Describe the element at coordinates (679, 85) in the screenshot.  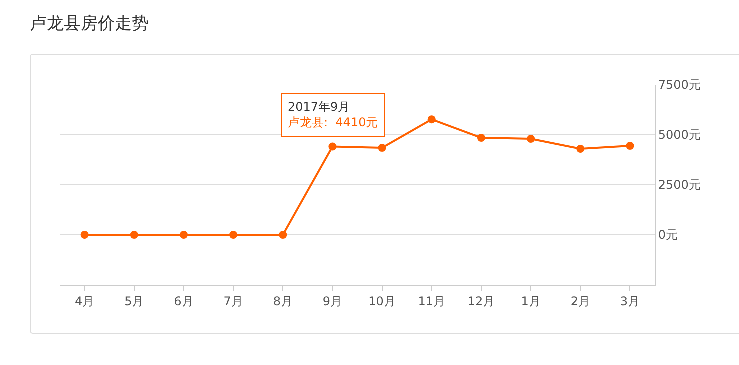
I see `y-tick-label: 7500元` at that location.